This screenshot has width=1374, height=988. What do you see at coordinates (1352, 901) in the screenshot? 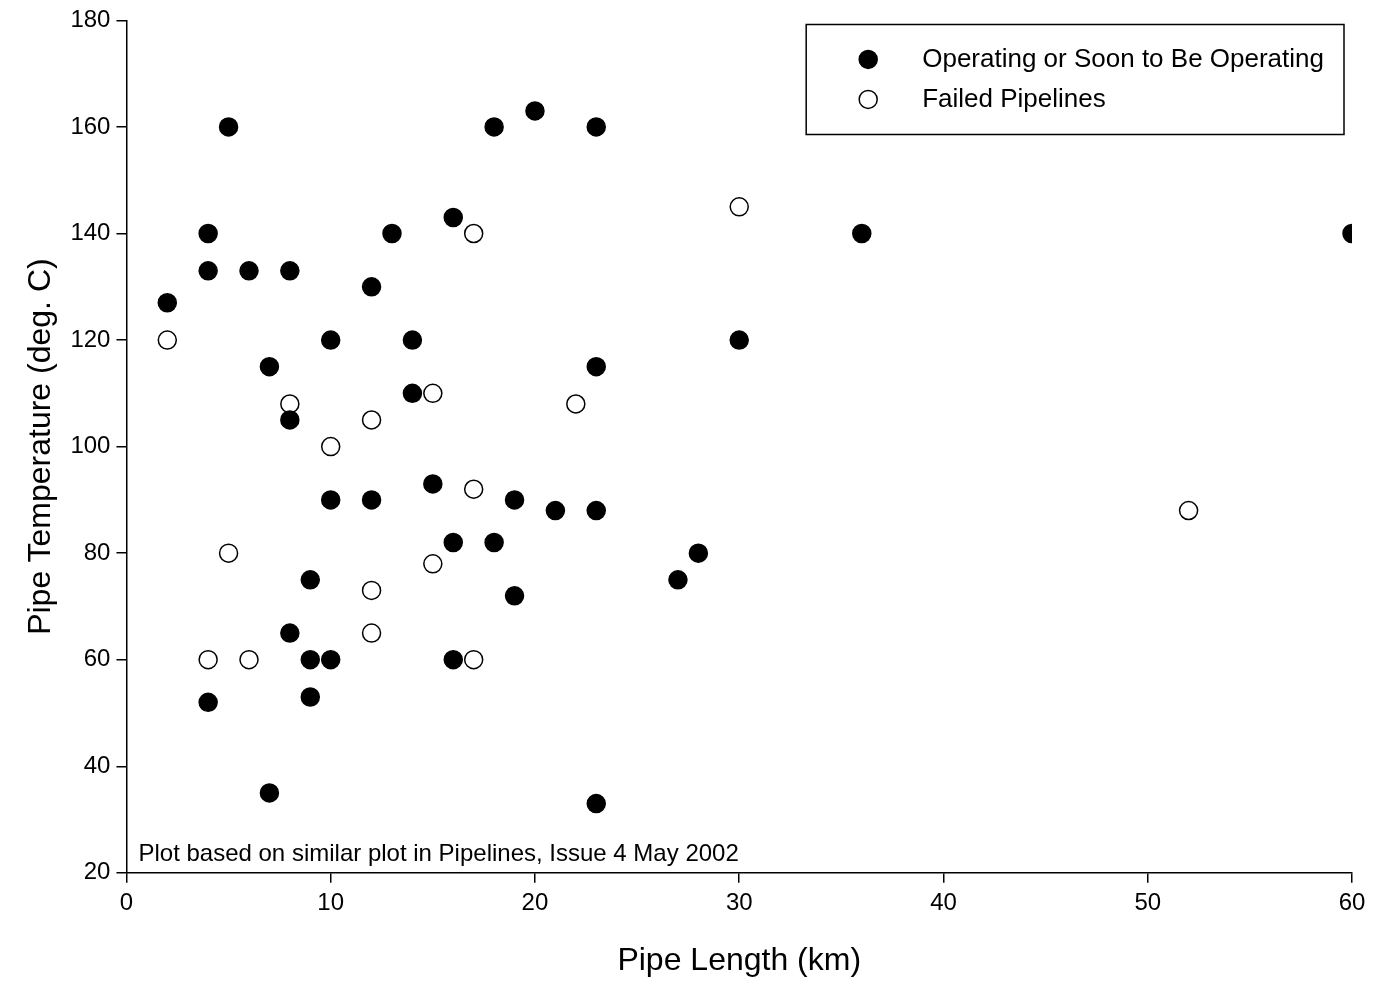
I see `x-tick-label: 60` at bounding box center [1352, 901].